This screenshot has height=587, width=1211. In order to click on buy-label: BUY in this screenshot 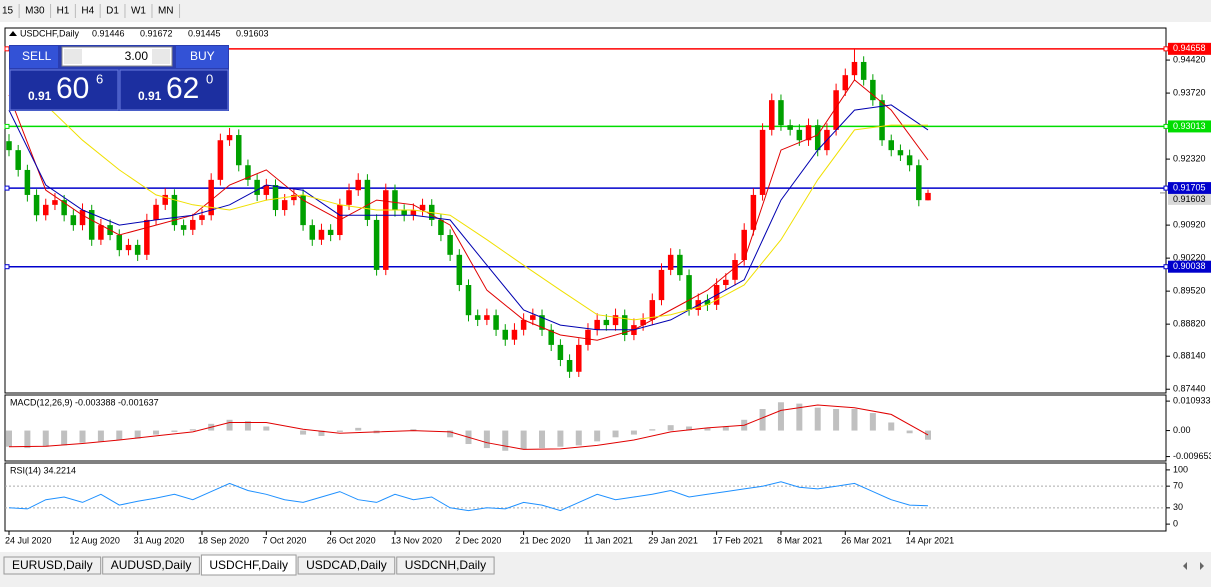, I will do `click(202, 56)`.